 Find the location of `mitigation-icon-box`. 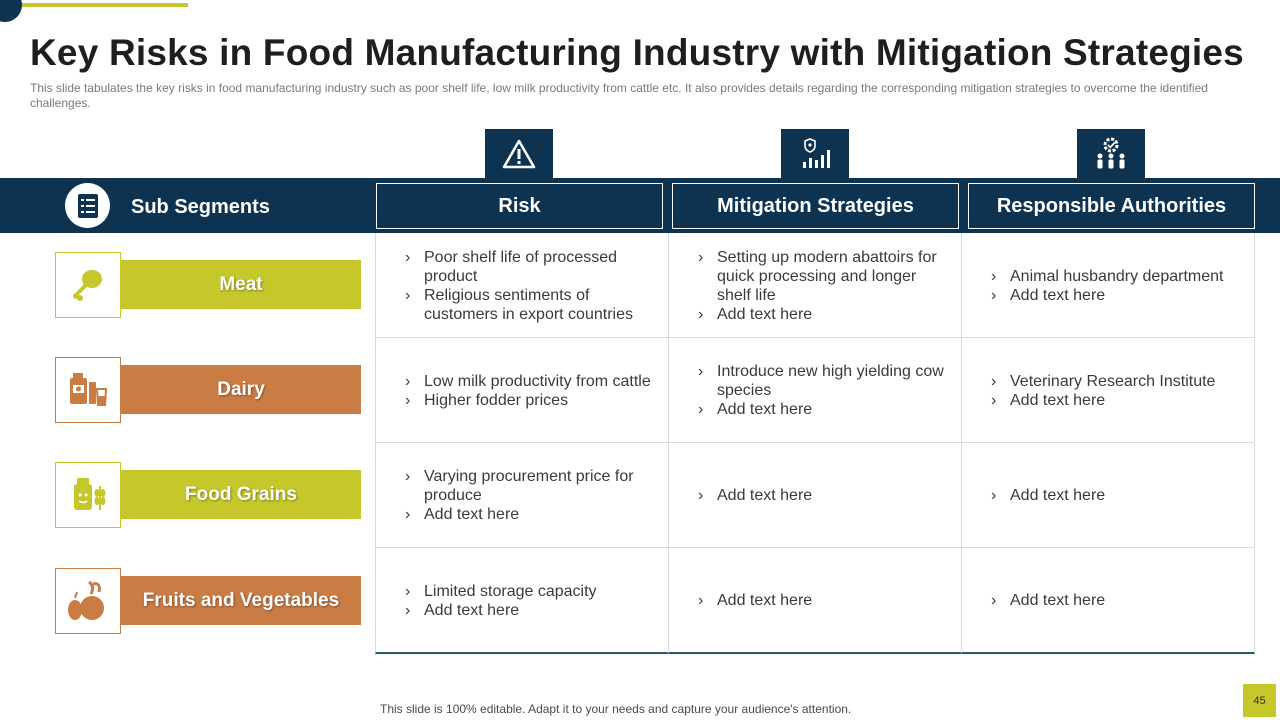

mitigation-icon-box is located at coordinates (815, 154).